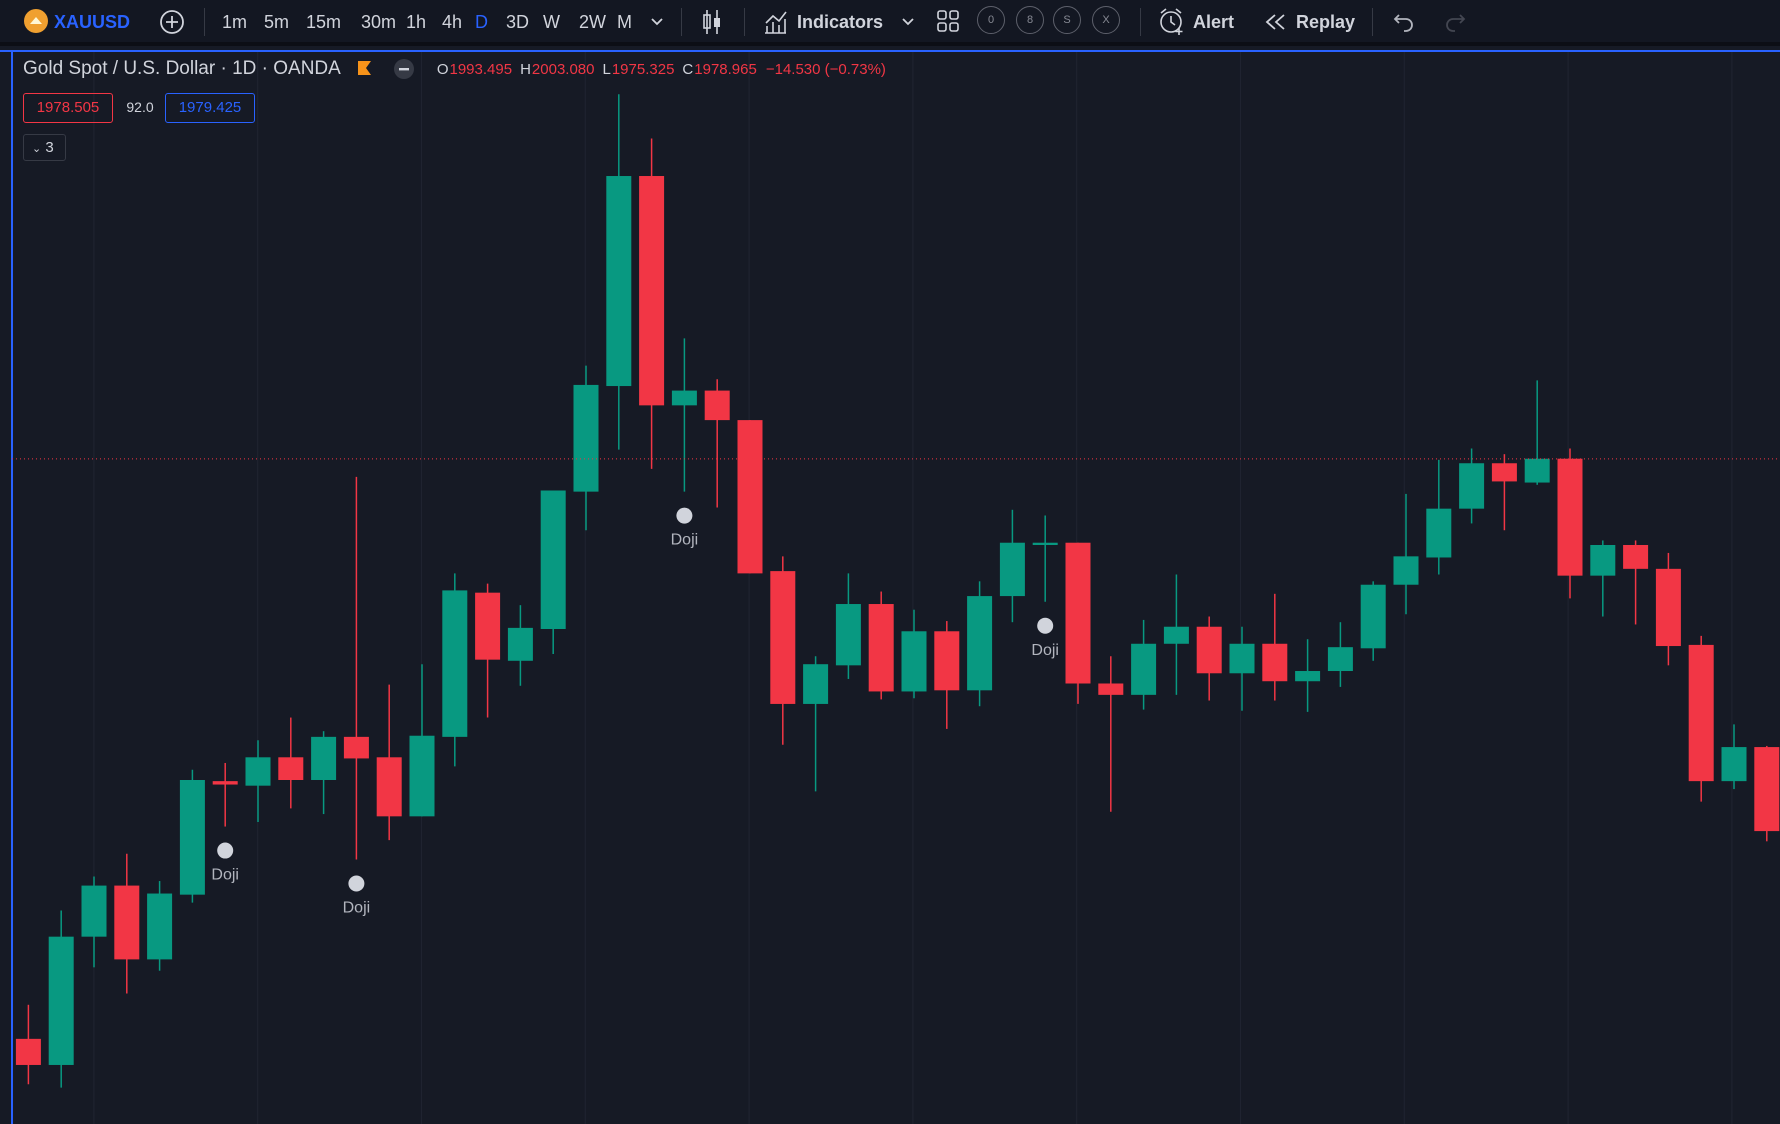 The image size is (1780, 1124). I want to click on flag-icon, so click(364, 69).